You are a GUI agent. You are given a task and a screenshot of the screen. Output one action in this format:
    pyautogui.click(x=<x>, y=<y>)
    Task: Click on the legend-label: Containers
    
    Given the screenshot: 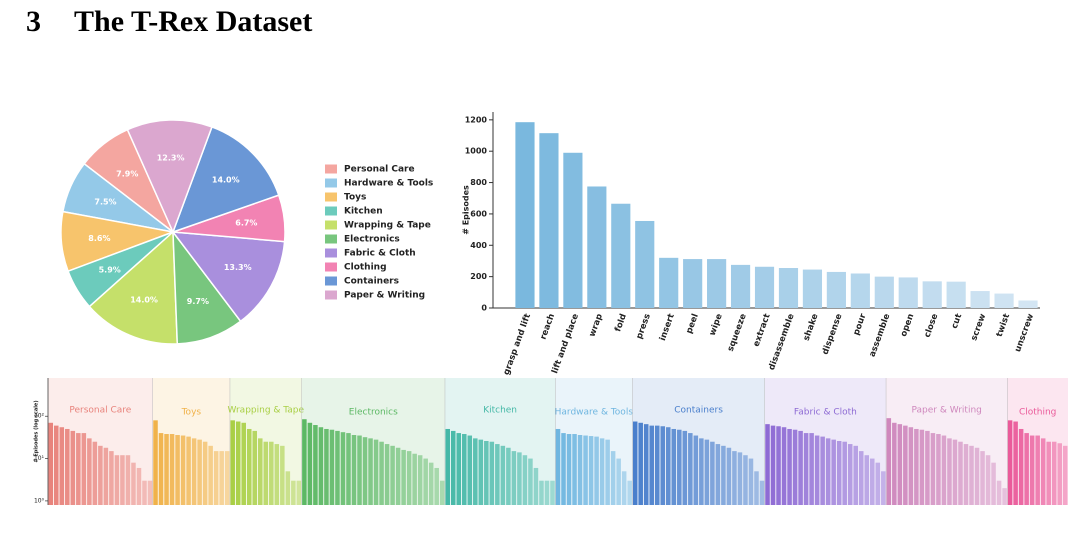 What is the action you would take?
    pyautogui.click(x=371, y=282)
    